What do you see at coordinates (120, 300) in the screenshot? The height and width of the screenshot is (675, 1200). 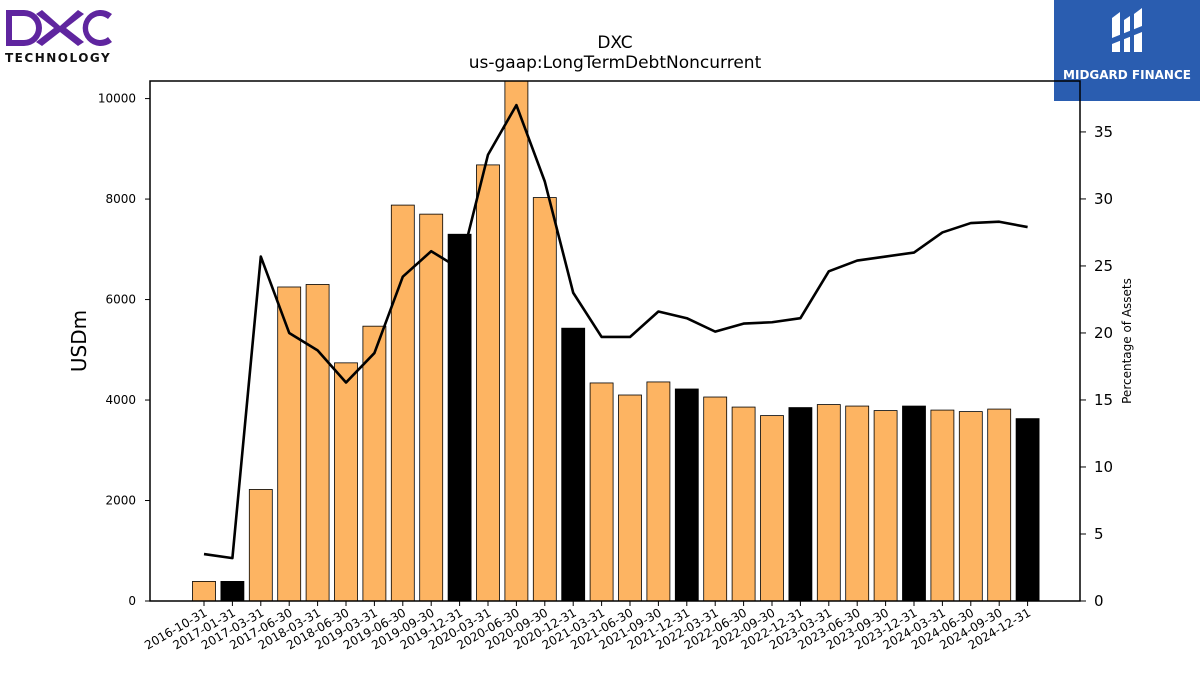 I see `left-tick-label: 6000` at bounding box center [120, 300].